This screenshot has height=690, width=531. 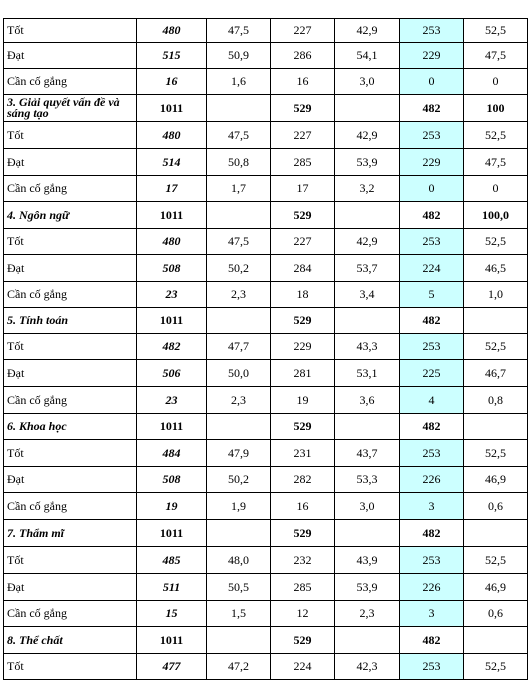 I want to click on value-cell: 0,6, so click(x=495, y=506).